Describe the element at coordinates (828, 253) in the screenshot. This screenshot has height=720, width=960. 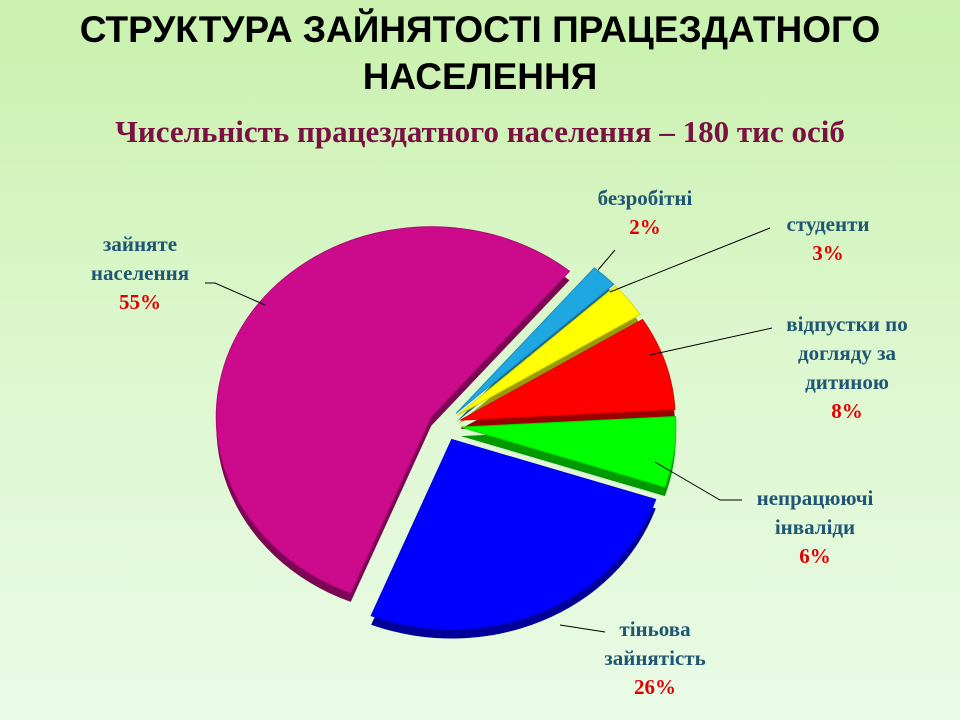
I see `value-label: 3%` at that location.